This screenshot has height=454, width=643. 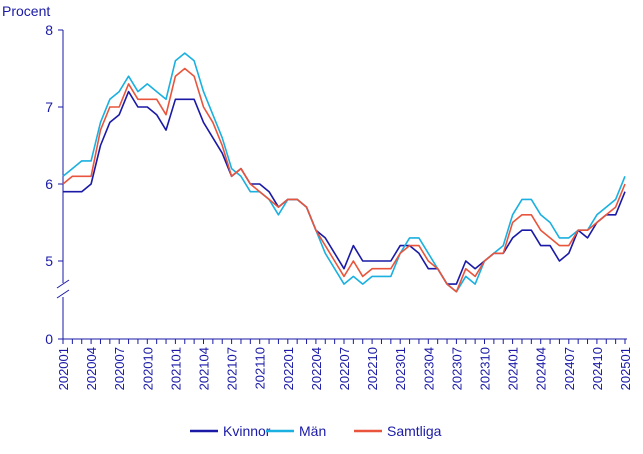 What do you see at coordinates (513, 368) in the screenshot?
I see `x-tick-label: 202401` at bounding box center [513, 368].